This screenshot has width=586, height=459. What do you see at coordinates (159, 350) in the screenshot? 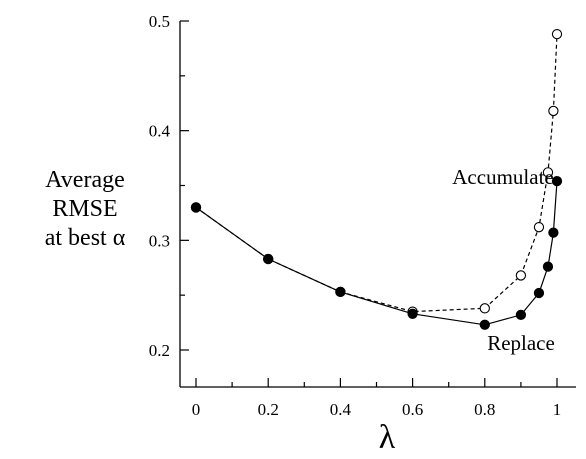
I see `y-tick-label: 0.2` at bounding box center [159, 350].